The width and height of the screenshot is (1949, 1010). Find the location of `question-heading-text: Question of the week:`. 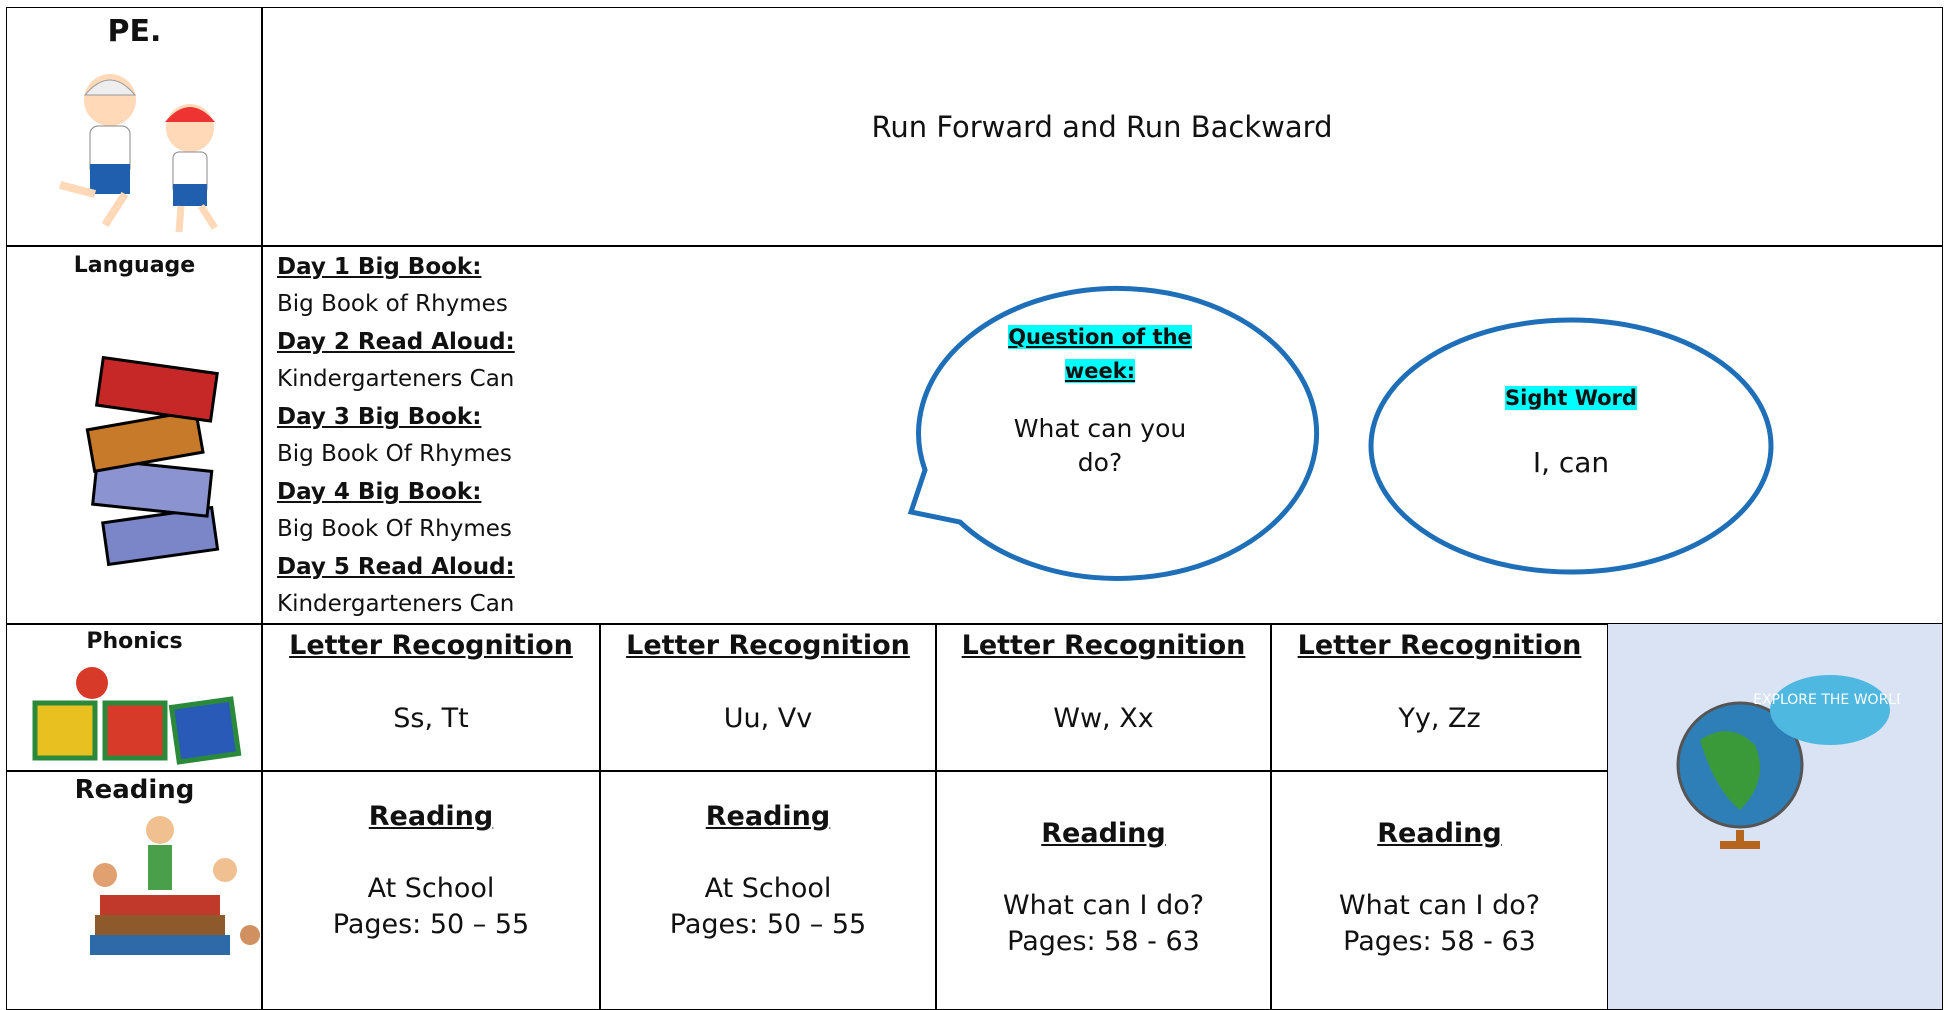

question-heading-text: Question of the week: is located at coordinates (1100, 354).